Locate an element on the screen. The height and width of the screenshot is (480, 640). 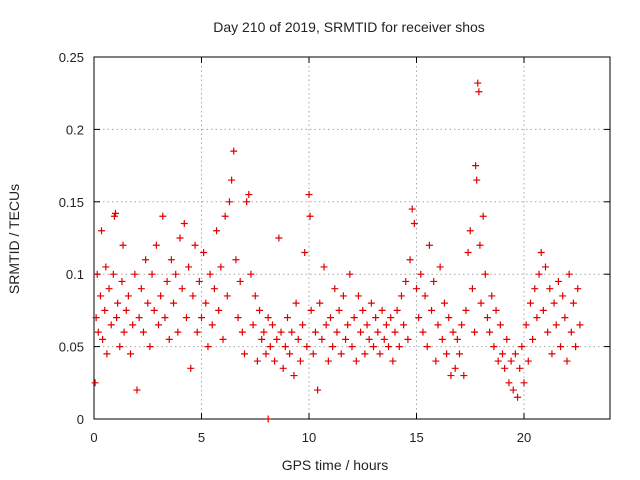
y-tick-label: 0.25 is located at coordinates (71, 57).